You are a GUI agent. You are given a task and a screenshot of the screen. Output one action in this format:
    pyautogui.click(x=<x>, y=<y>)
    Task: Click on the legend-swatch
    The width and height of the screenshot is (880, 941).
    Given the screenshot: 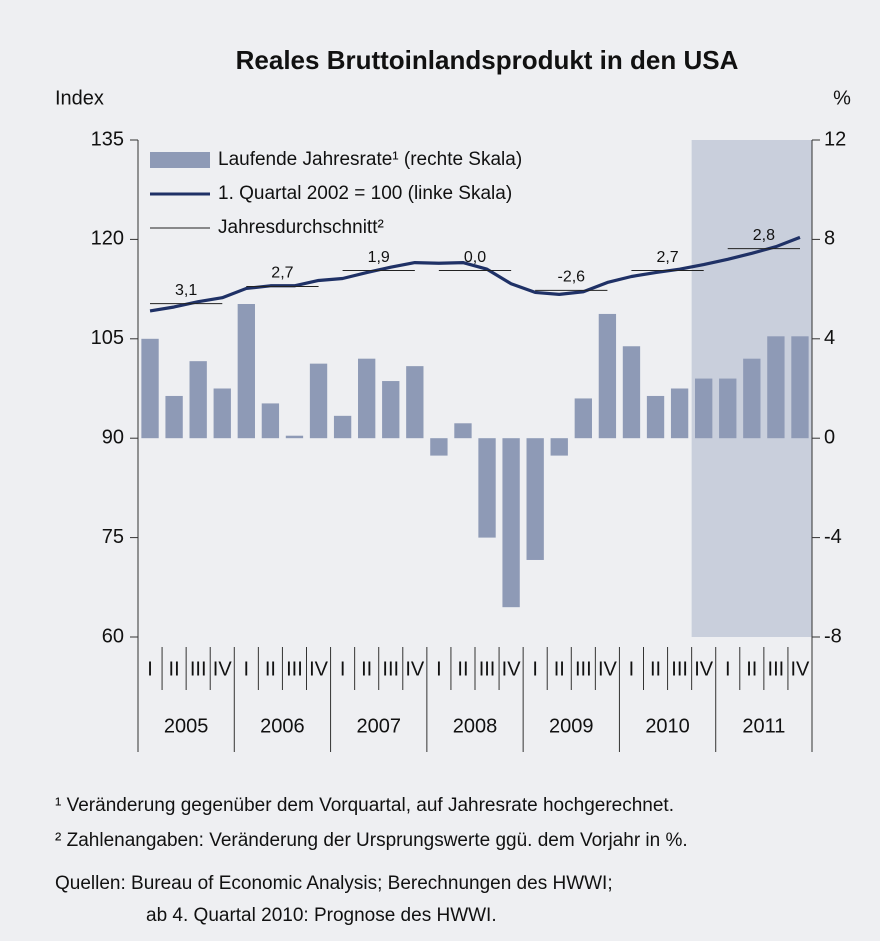 What is the action you would take?
    pyautogui.click(x=180, y=160)
    